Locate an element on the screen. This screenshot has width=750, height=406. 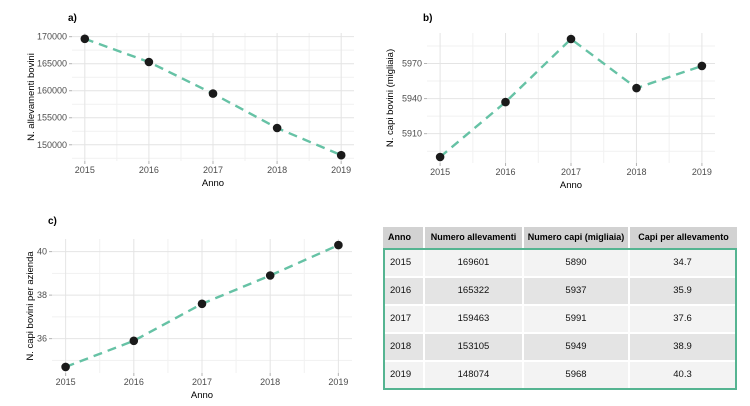
panel-letter-label: b) is located at coordinates (427, 18).